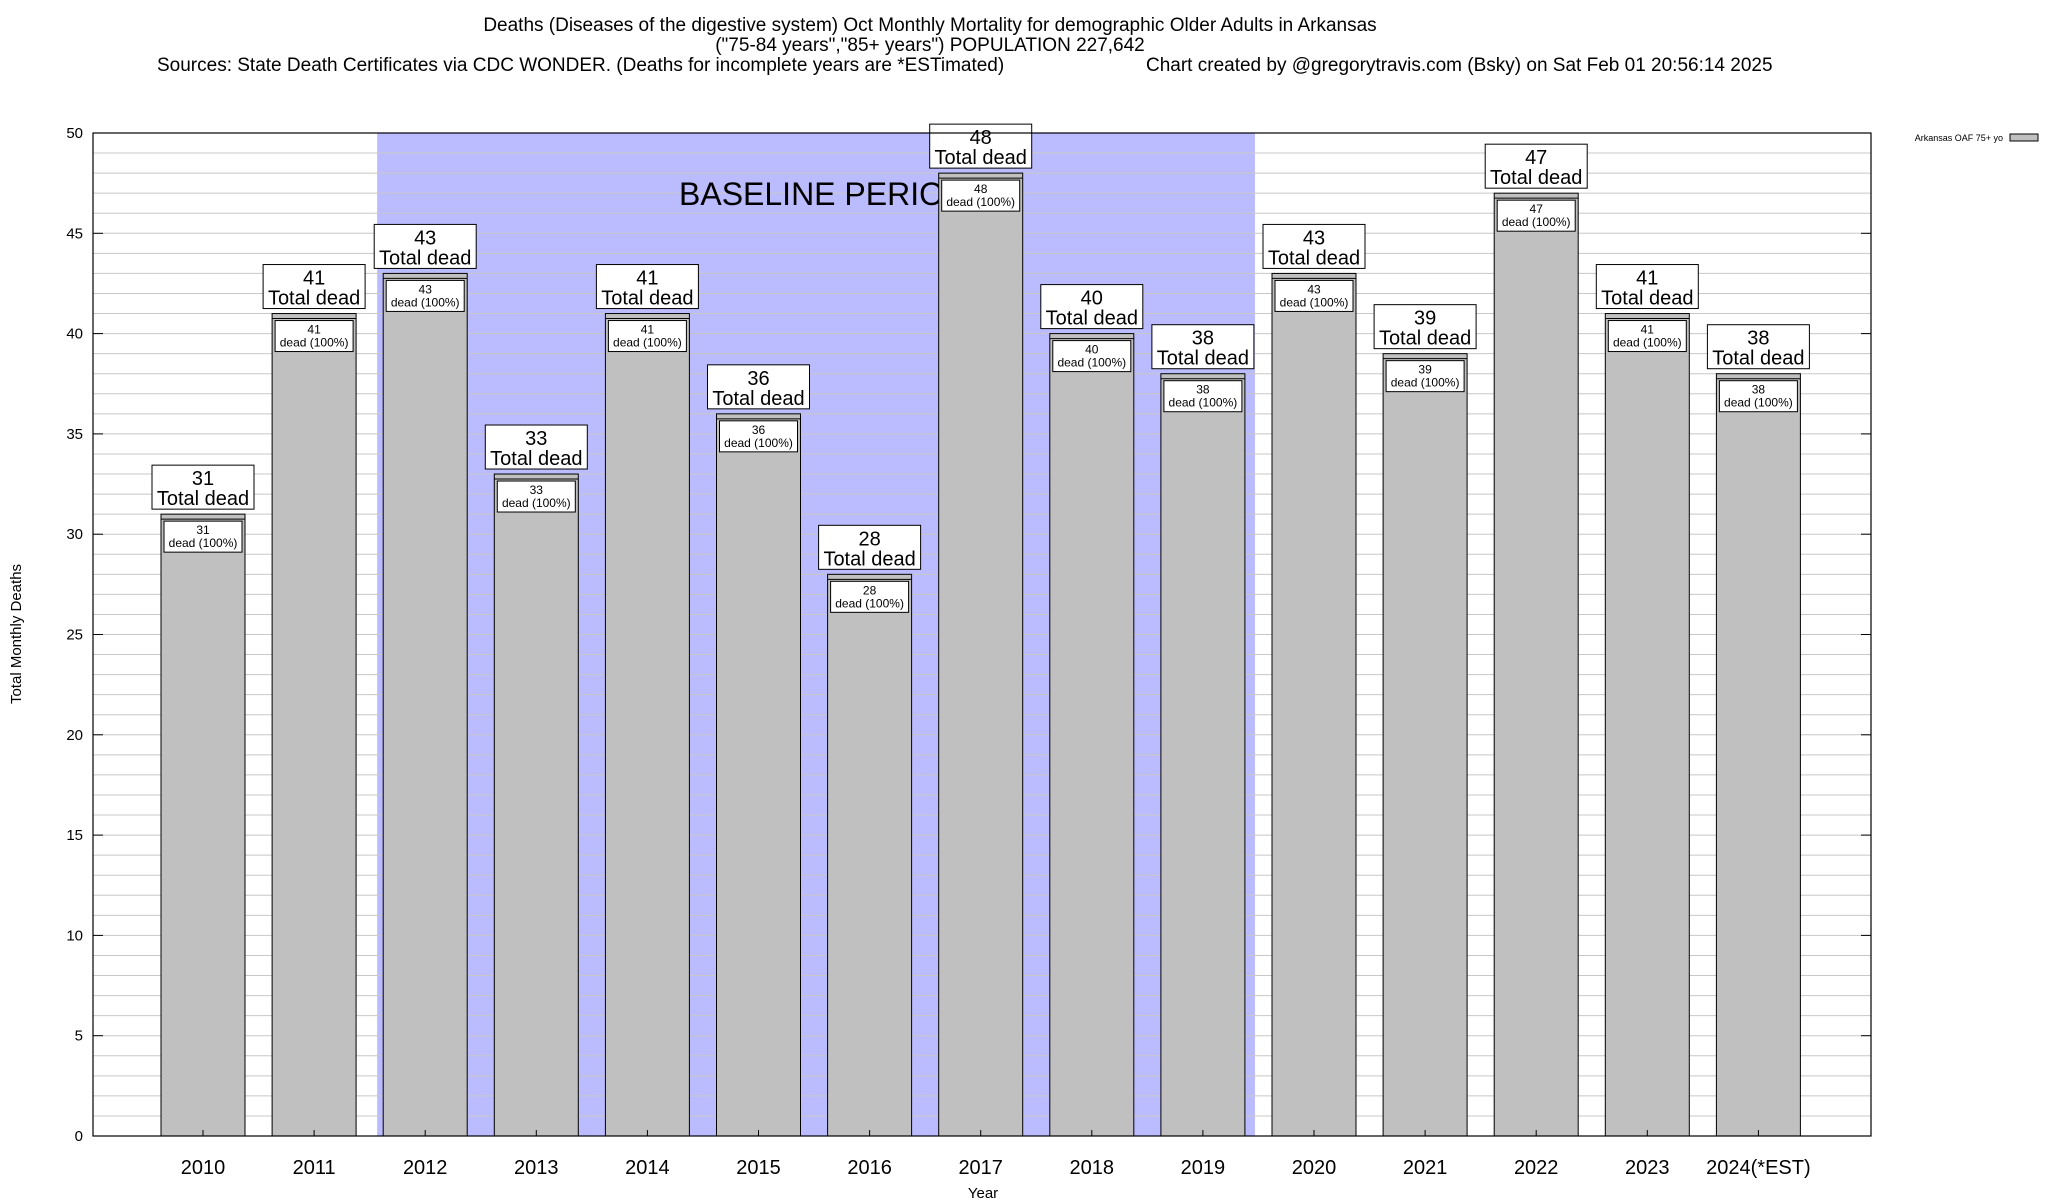 The width and height of the screenshot is (2048, 1200). What do you see at coordinates (1092, 1168) in the screenshot?
I see `x-tick-label: 2018` at bounding box center [1092, 1168].